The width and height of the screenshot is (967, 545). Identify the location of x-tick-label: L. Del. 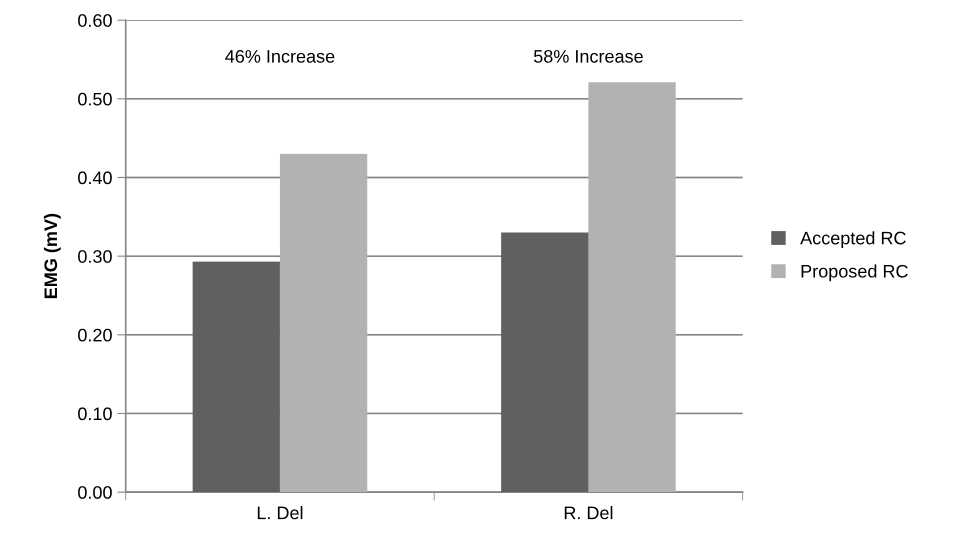
(280, 513).